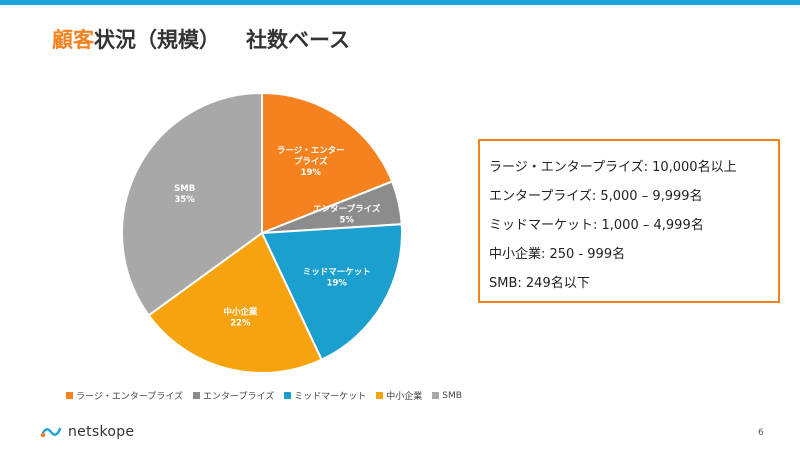  What do you see at coordinates (347, 215) in the screenshot?
I see `slice-label-enterprise: エンタープライズ 5%` at bounding box center [347, 215].